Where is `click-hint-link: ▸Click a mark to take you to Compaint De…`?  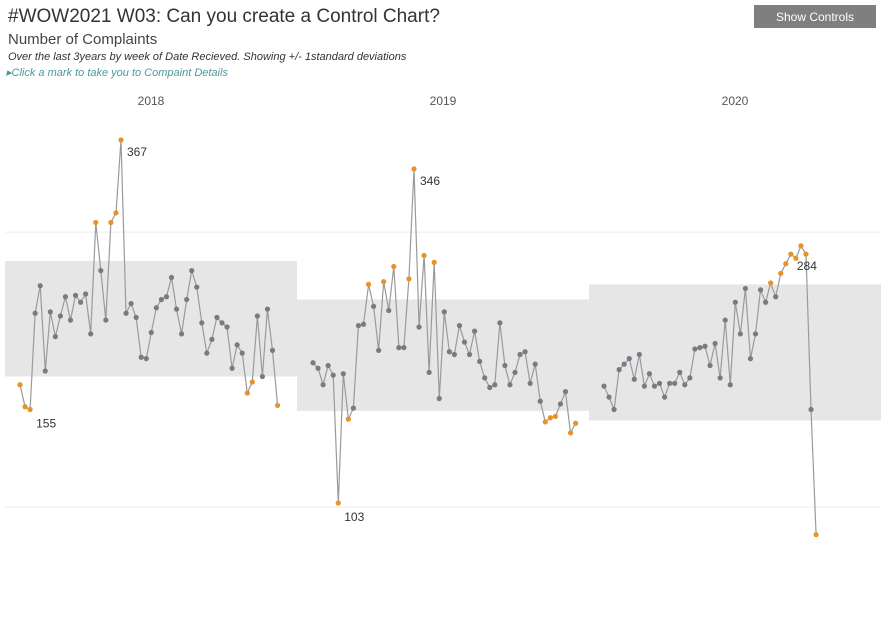 click-hint-link: ▸Click a mark to take you to Compaint De… is located at coordinates (117, 73).